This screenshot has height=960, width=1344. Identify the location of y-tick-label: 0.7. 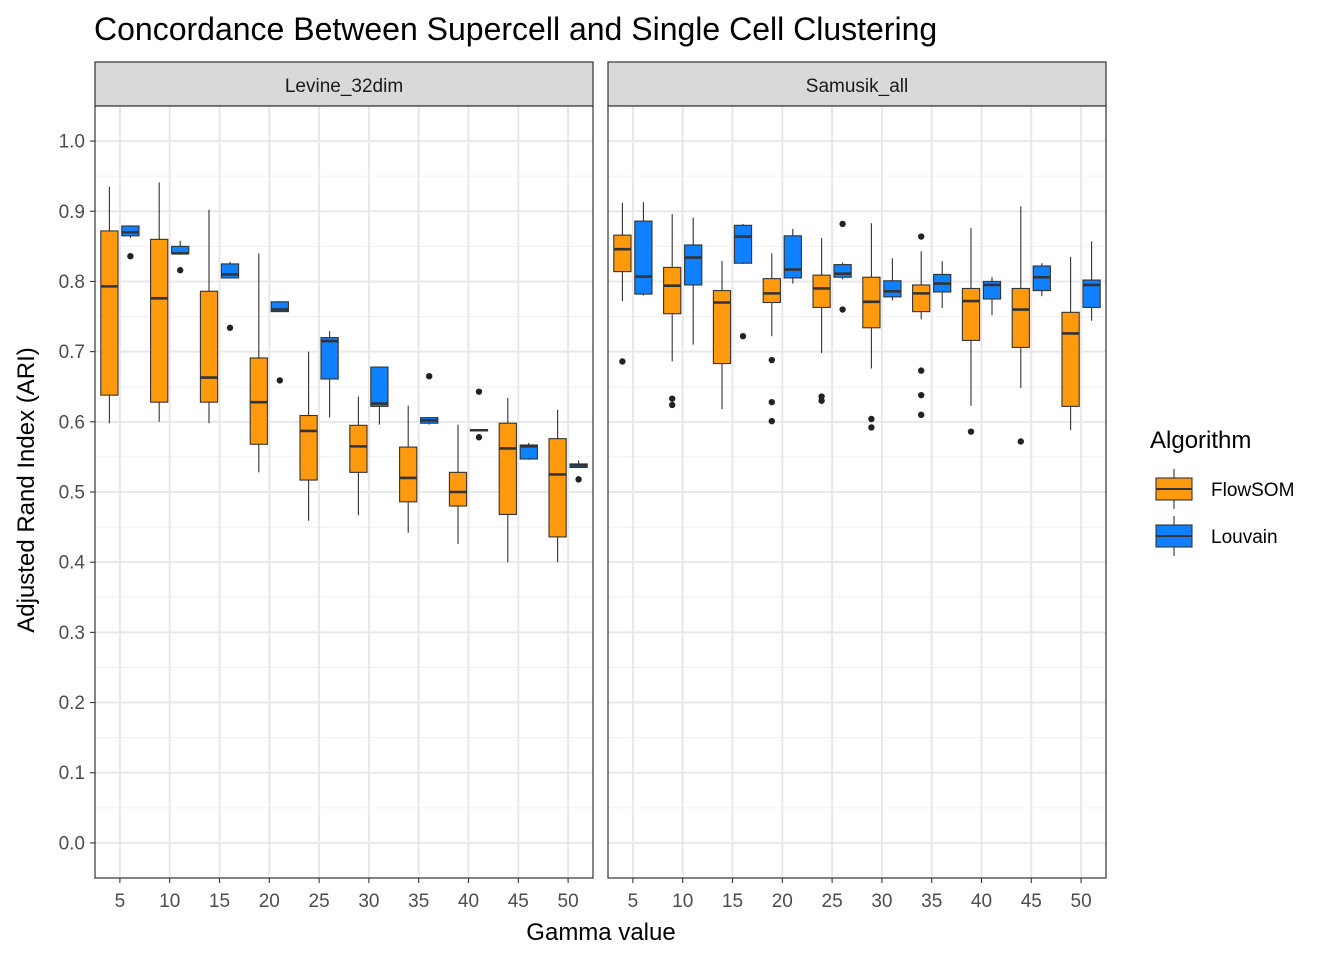
(72, 352).